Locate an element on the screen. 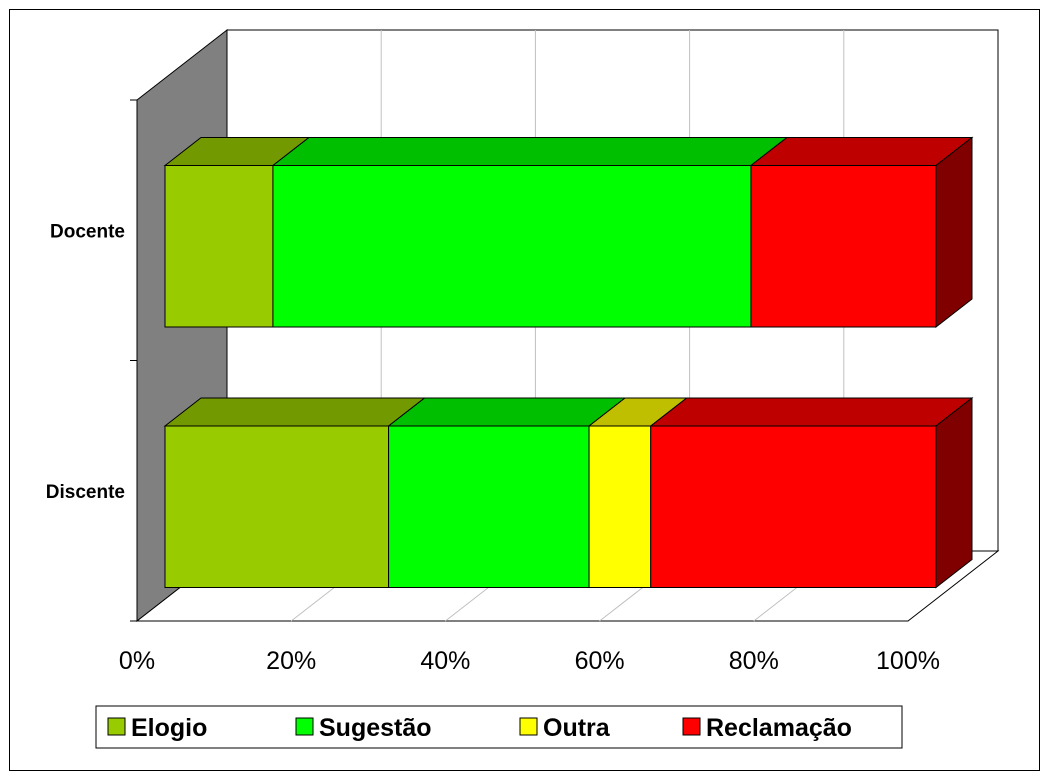 This screenshot has height=782, width=1051. x-tick-label: 0% is located at coordinates (137, 661).